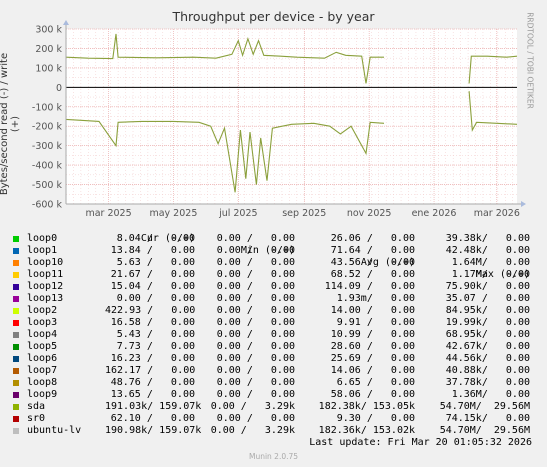 This screenshot has height=467, width=547. Describe the element at coordinates (45, 274) in the screenshot. I see `legend-device-name: loop11` at that location.